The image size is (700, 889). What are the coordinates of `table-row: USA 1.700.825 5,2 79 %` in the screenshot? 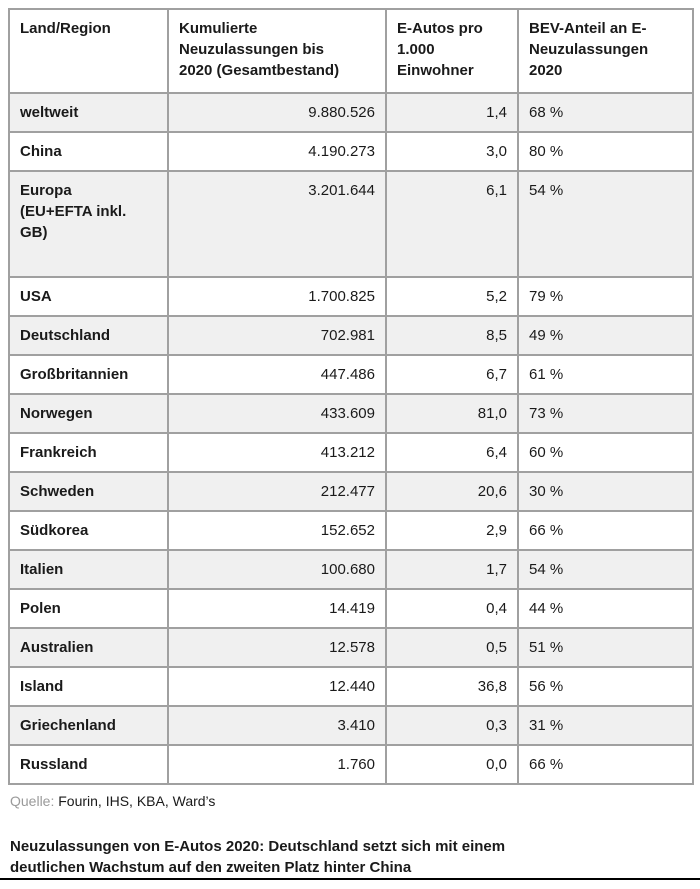 It's located at (351, 296).